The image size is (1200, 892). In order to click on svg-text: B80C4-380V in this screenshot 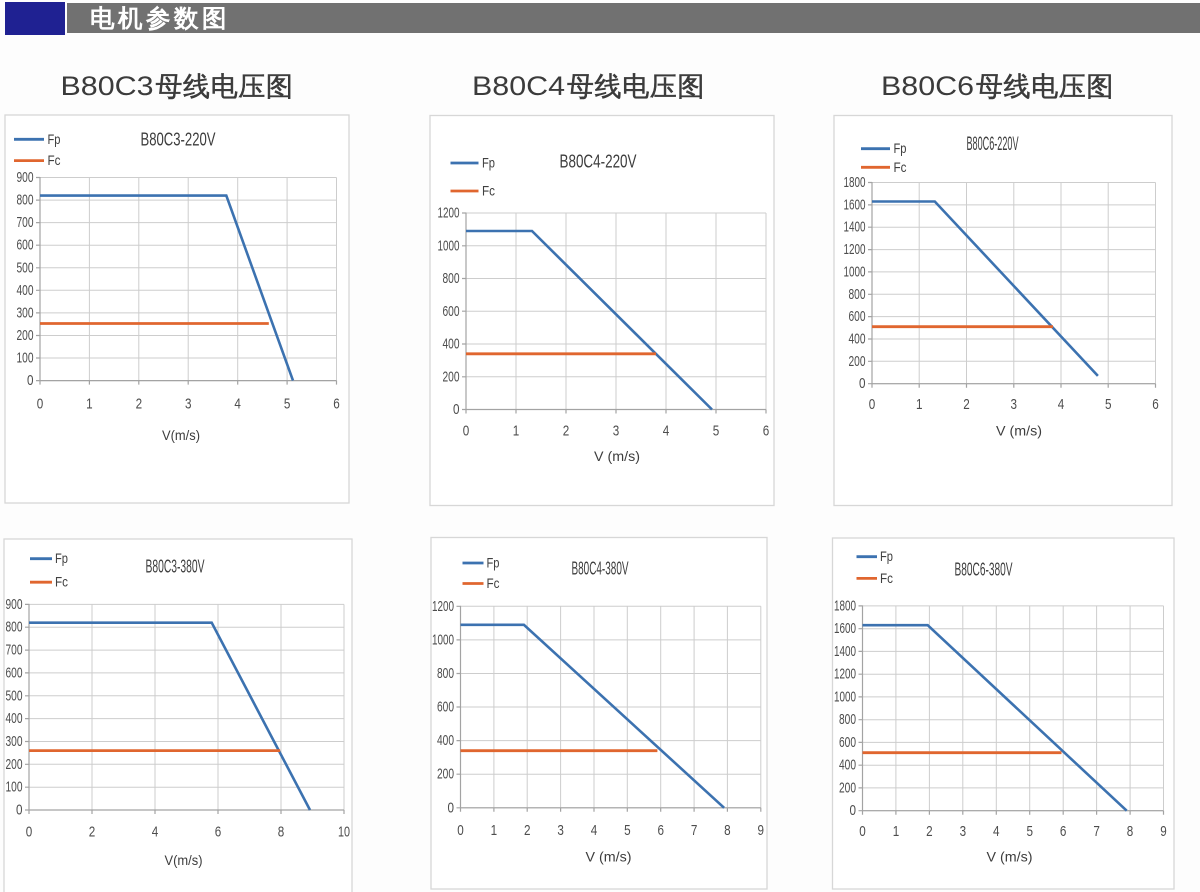, I will do `click(600, 569)`.